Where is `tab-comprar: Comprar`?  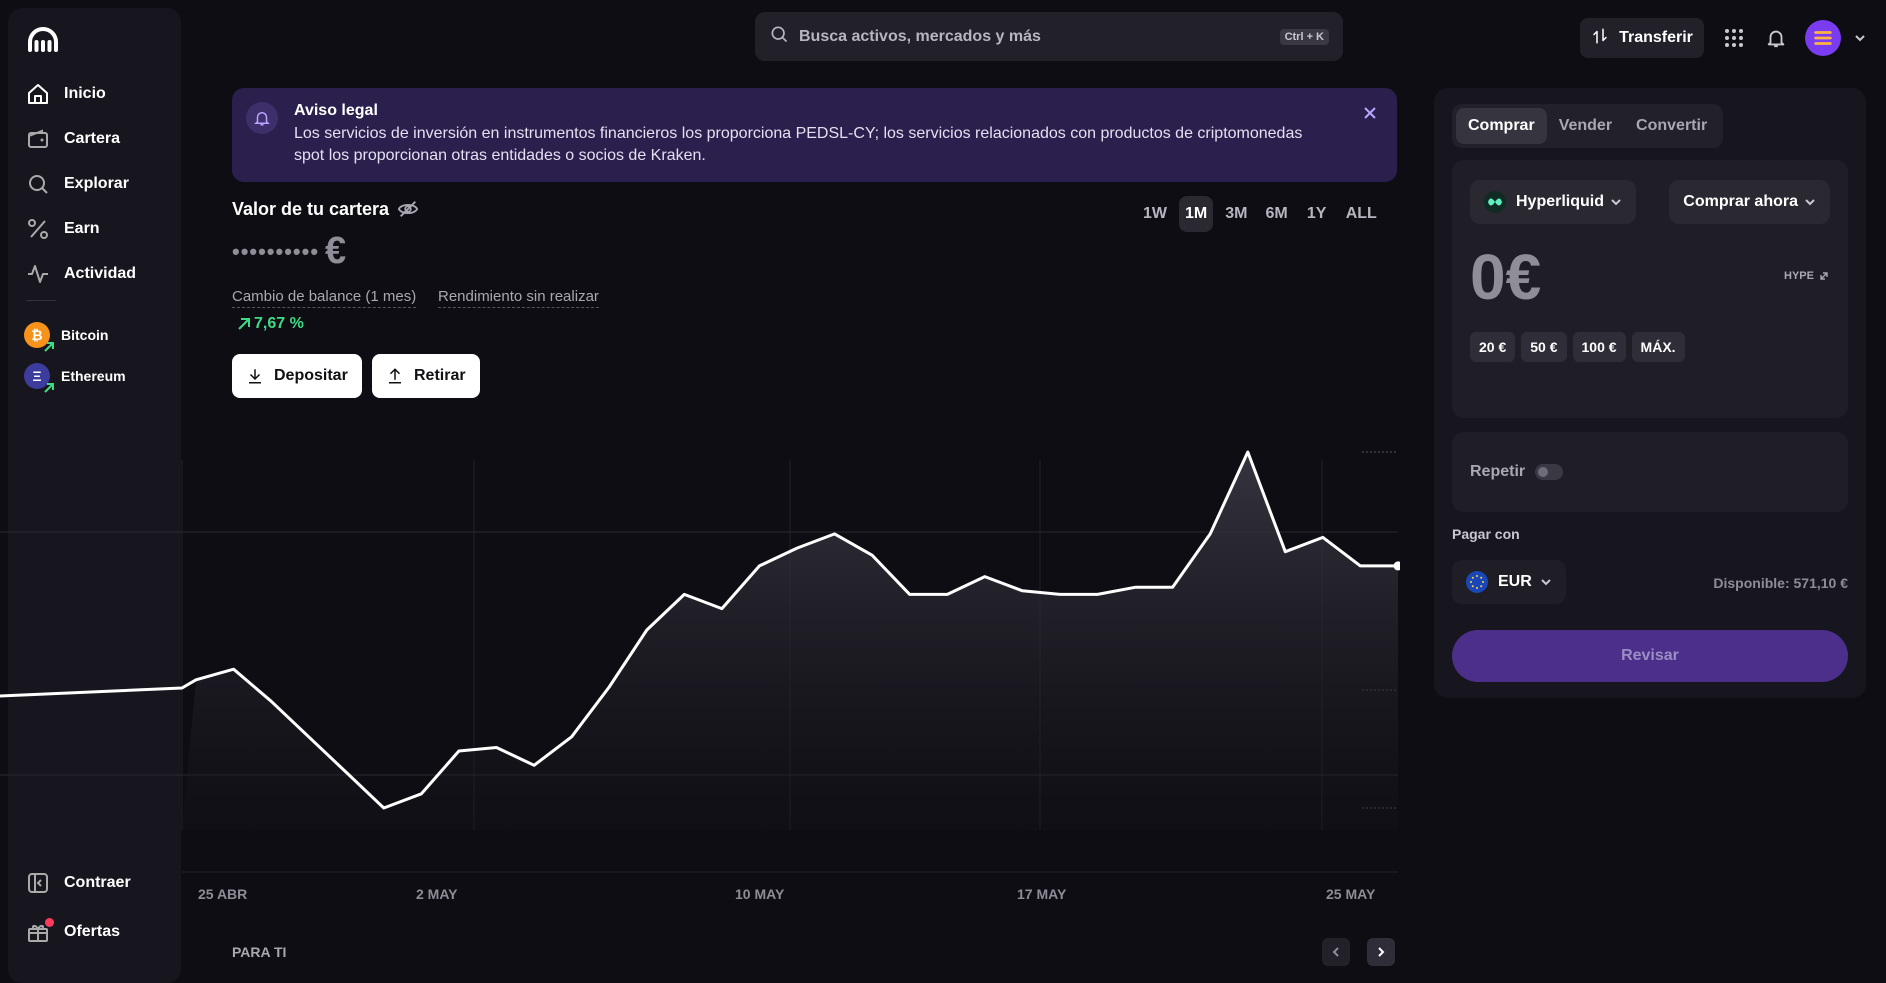
tab-comprar: Comprar is located at coordinates (1501, 126).